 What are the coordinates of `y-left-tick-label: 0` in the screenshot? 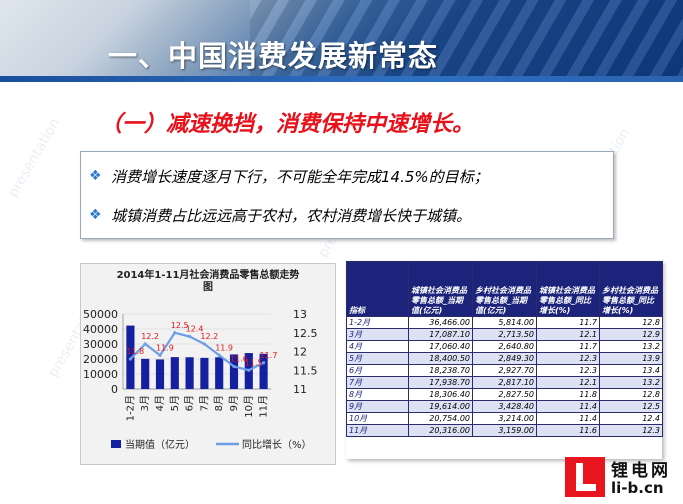 It's located at (114, 389).